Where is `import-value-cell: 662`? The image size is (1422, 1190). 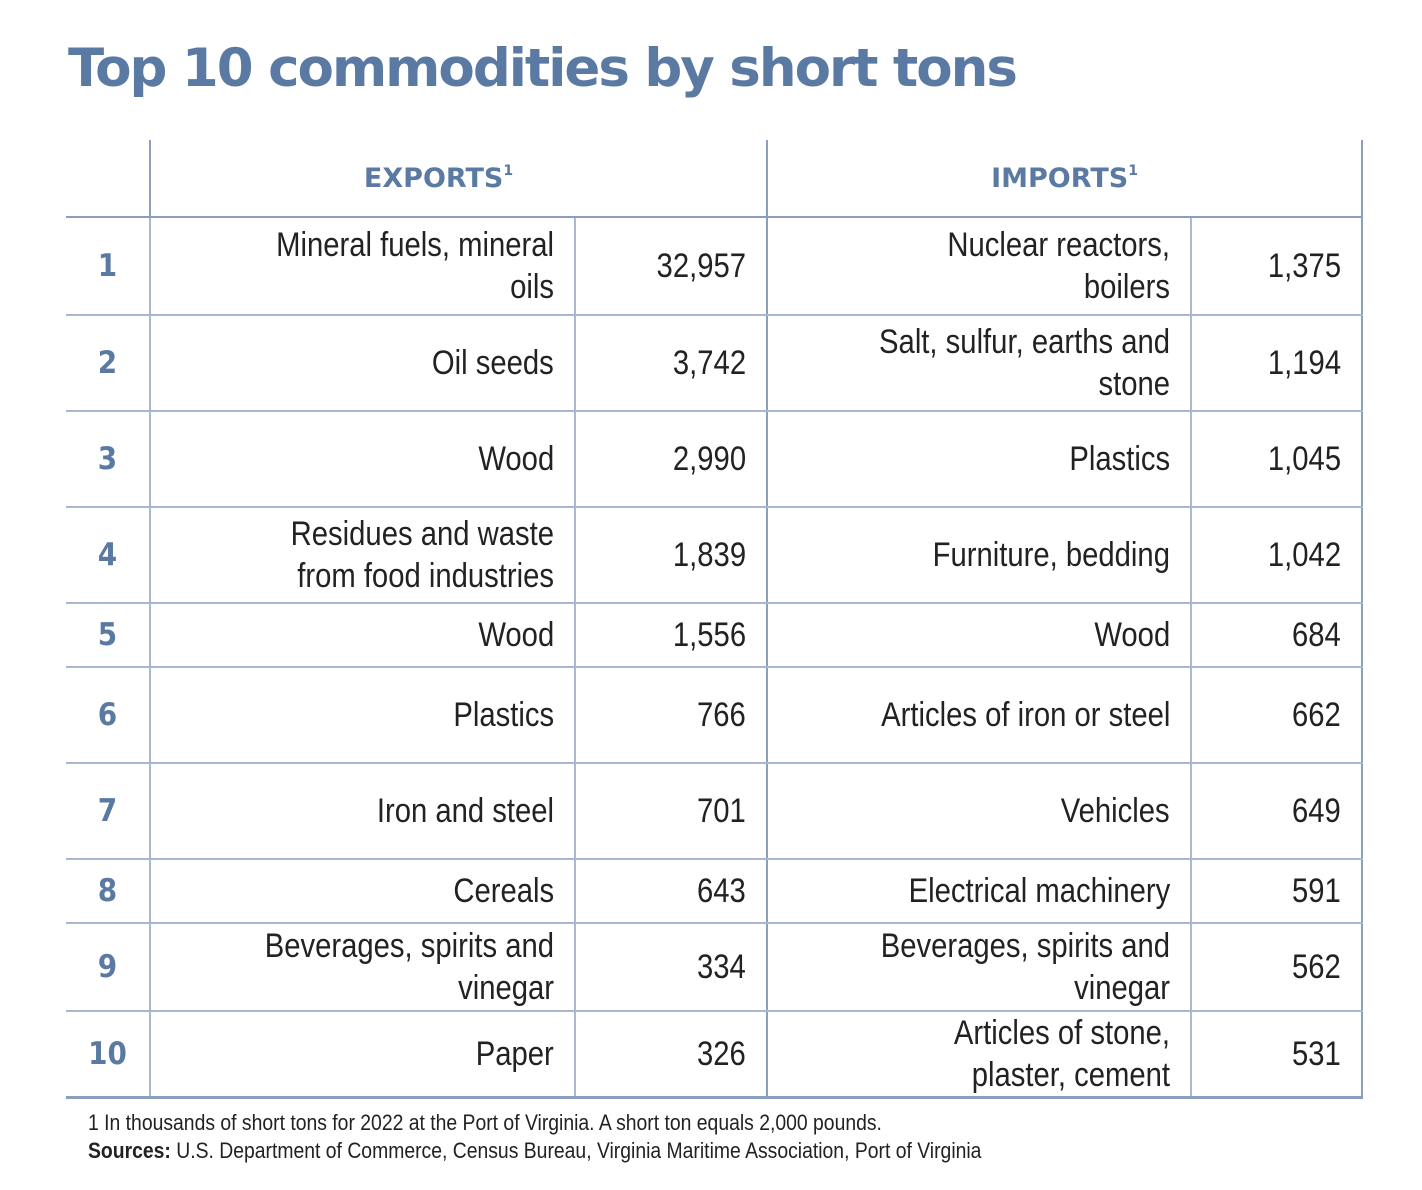 import-value-cell: 662 is located at coordinates (1277, 715).